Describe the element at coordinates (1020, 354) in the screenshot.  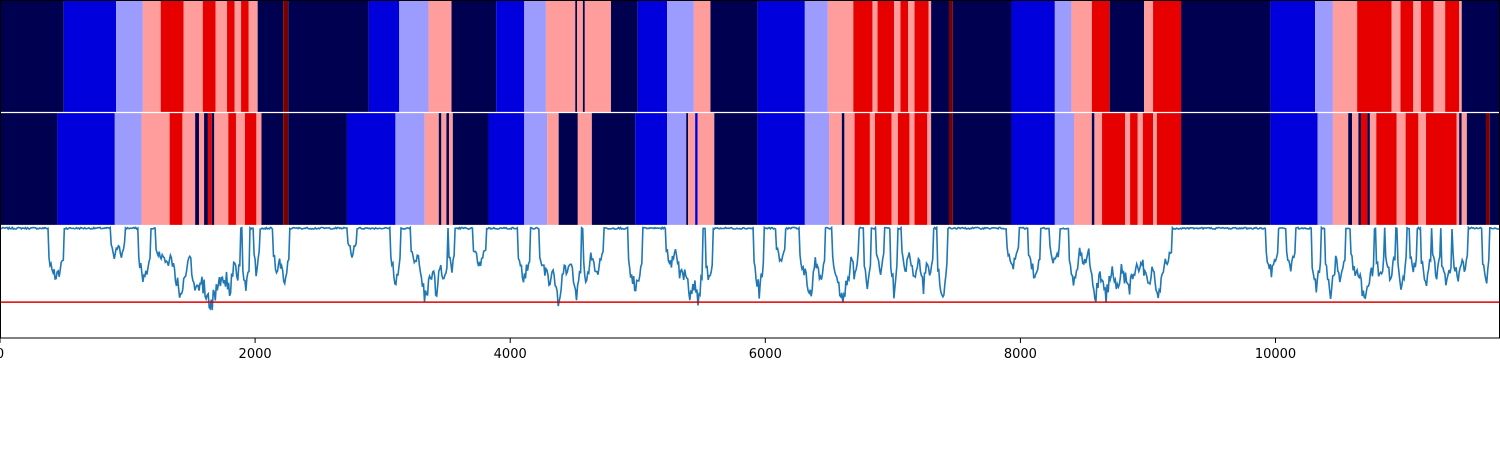
I see `x-tick-label: 8000` at that location.